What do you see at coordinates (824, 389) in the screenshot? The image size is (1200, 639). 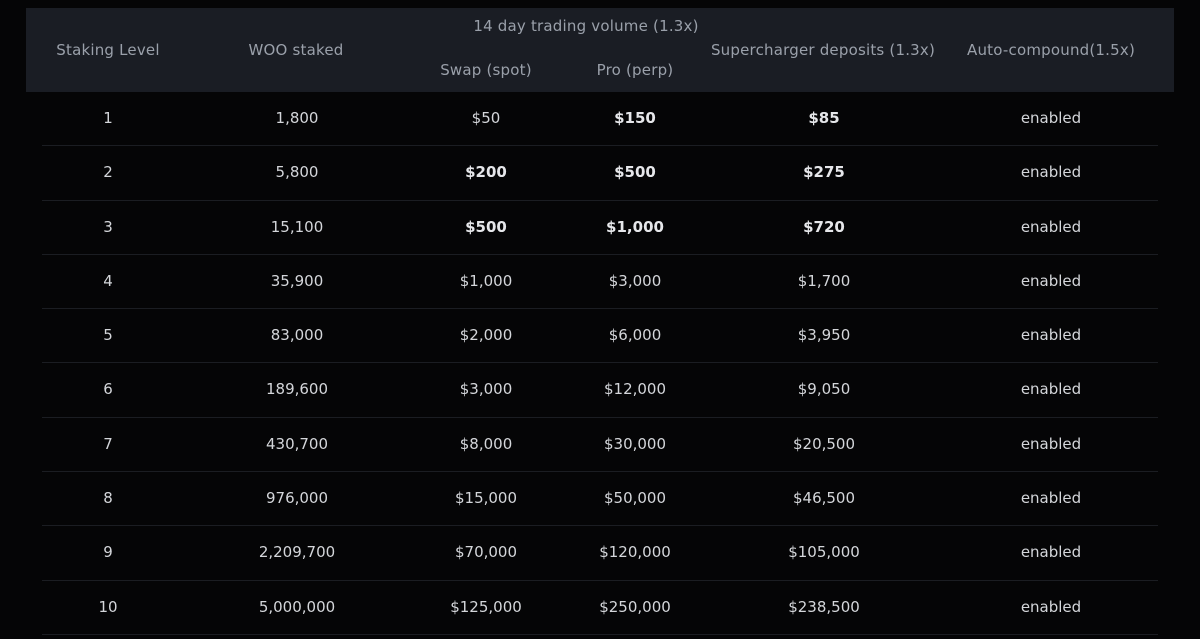 I see `cell-supercharger: $9,050` at bounding box center [824, 389].